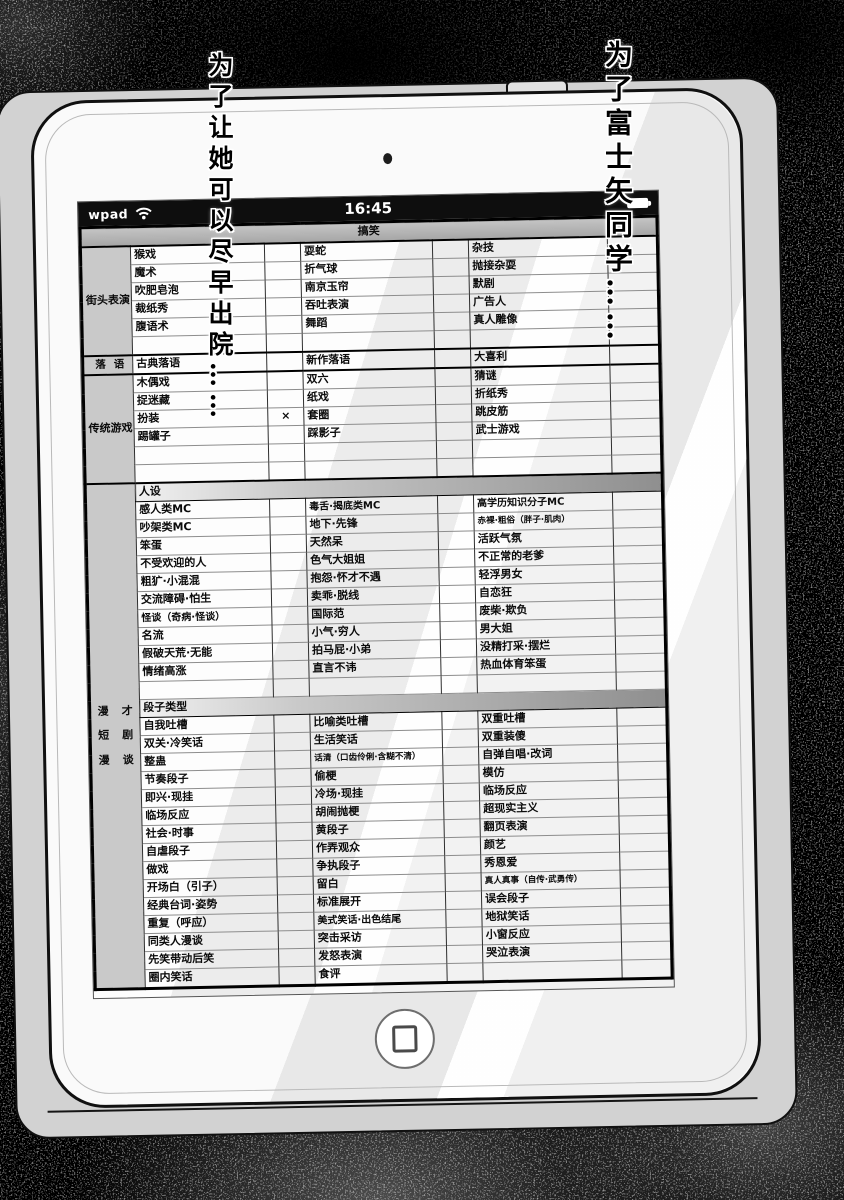 The height and width of the screenshot is (1200, 844). Describe the element at coordinates (381, 974) in the screenshot. I see `sheet-cell: 食评` at that location.